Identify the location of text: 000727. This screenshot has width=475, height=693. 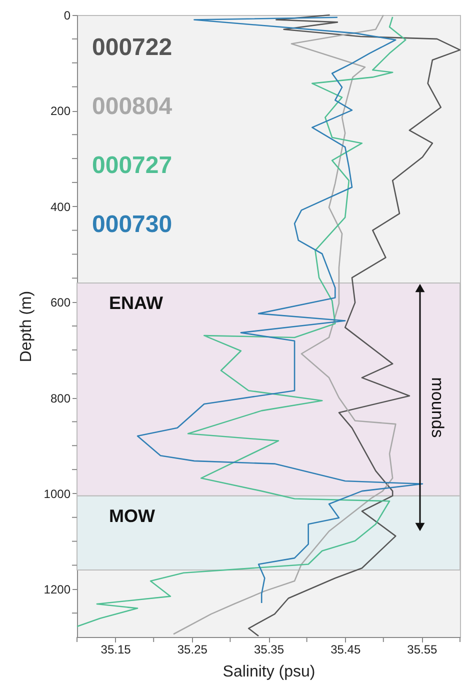
(132, 165).